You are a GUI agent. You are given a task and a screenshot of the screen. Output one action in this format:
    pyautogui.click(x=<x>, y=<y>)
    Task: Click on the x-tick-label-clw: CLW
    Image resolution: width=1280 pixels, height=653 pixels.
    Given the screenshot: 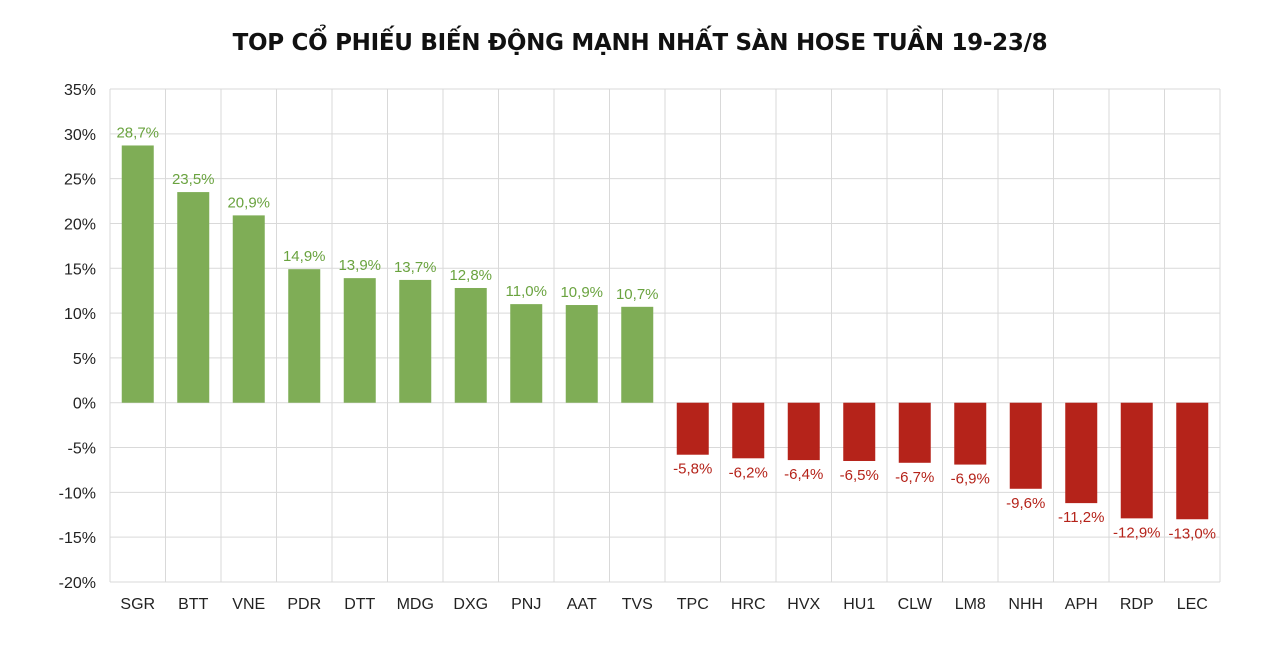 What is the action you would take?
    pyautogui.click(x=915, y=604)
    